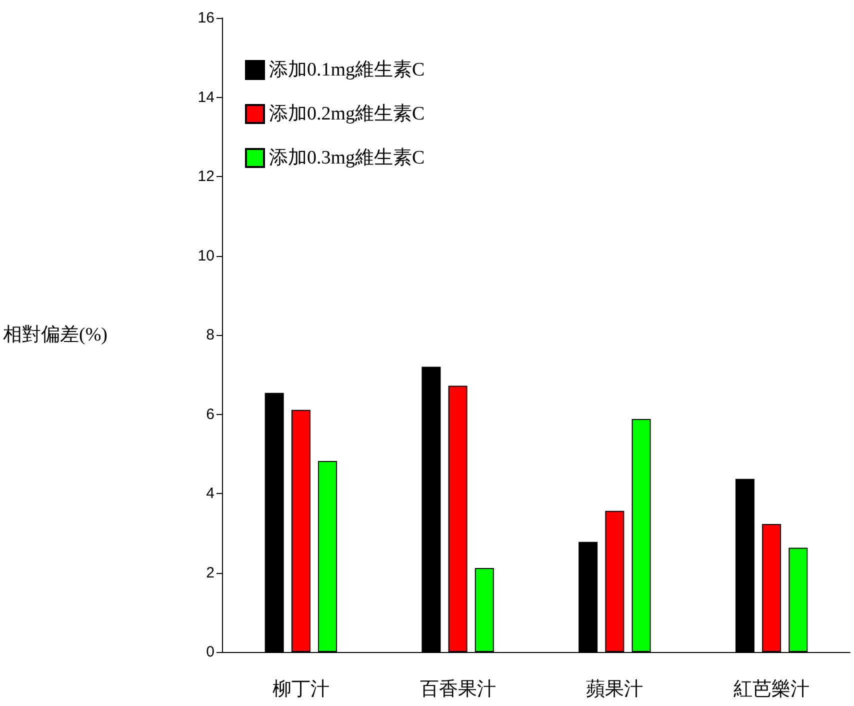 Image resolution: width=854 pixels, height=706 pixels. I want to click on x-tick-label: 柳丁汁, so click(301, 689).